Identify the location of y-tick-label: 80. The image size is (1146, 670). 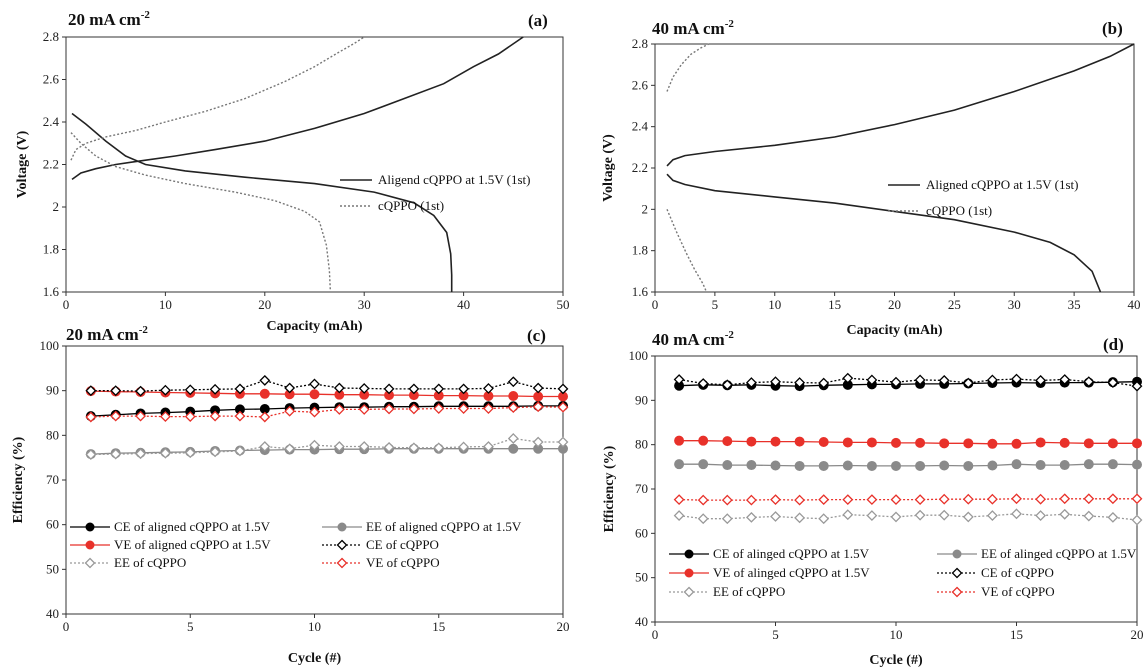
(641, 444).